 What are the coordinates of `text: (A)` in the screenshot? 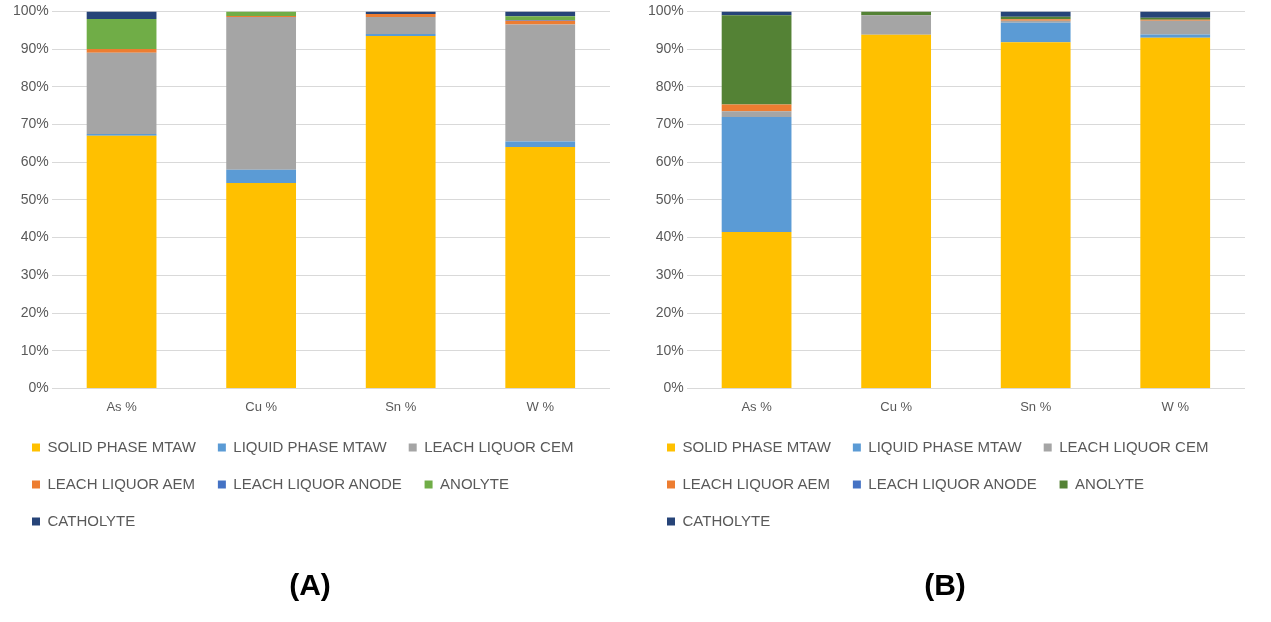 It's located at (310, 585).